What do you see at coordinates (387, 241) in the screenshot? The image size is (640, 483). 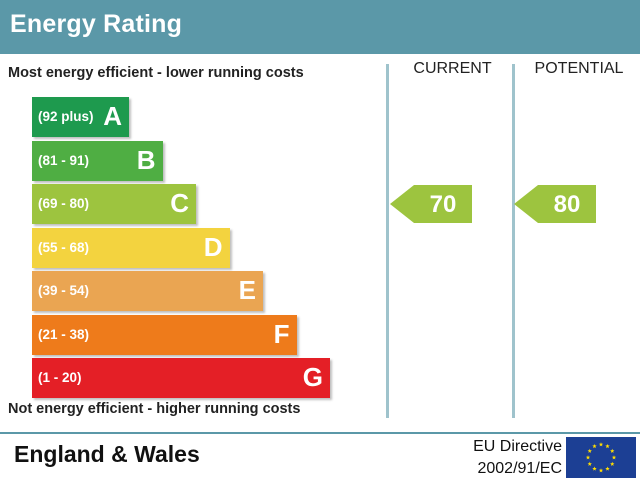 I see `column-divider-current` at bounding box center [387, 241].